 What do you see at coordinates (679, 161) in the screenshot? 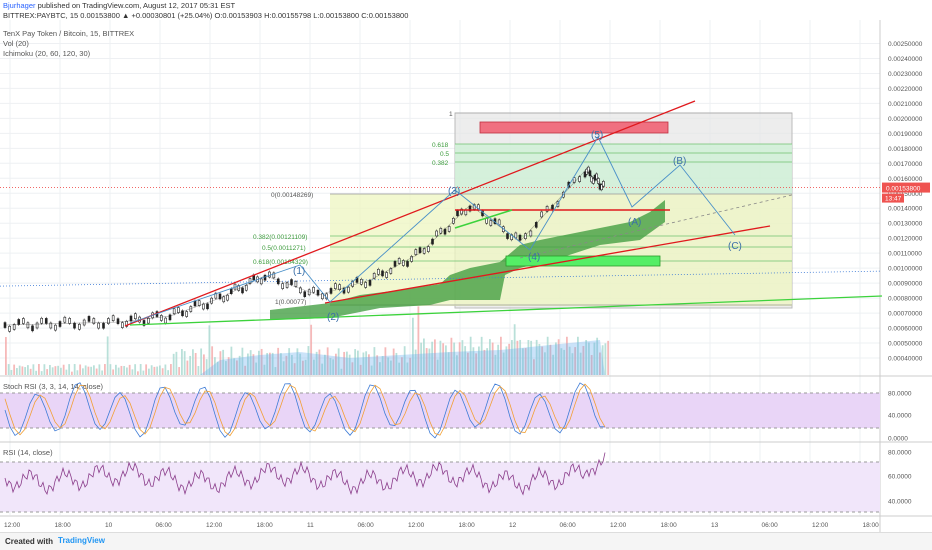
I see `wave-label-6: (B)` at bounding box center [679, 161].